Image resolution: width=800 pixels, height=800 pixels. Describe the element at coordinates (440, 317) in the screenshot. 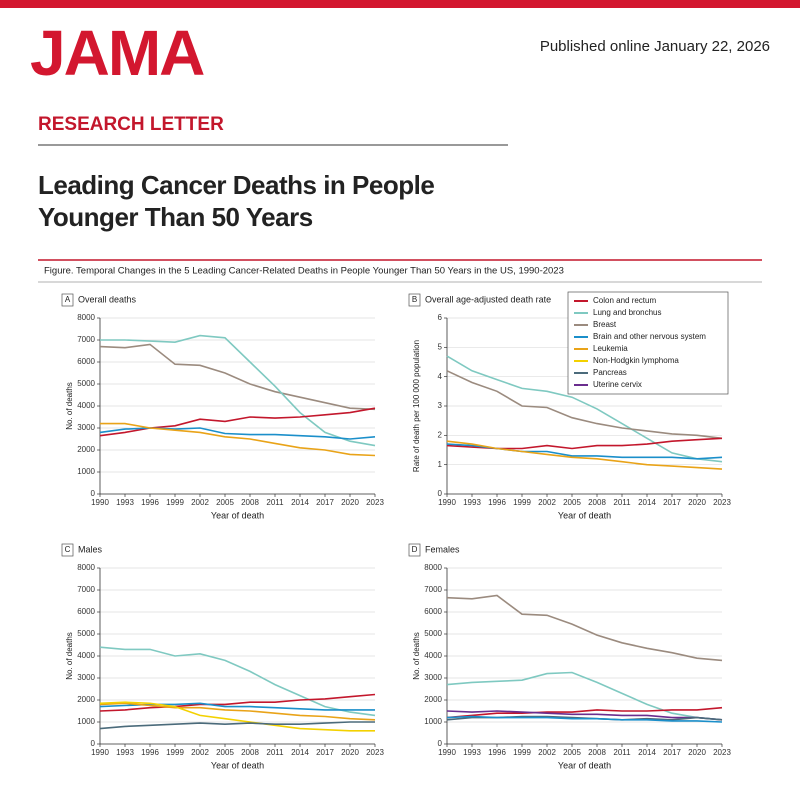

I see `y-tick-label: 6` at that location.